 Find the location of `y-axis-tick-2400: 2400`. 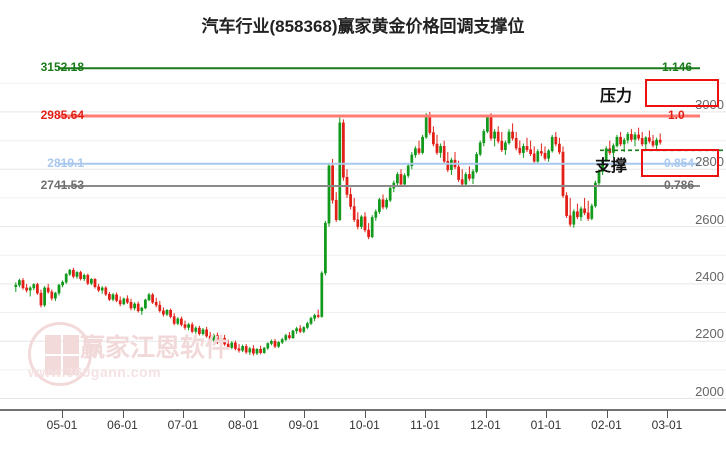

y-axis-tick-2400: 2400 is located at coordinates (709, 276).